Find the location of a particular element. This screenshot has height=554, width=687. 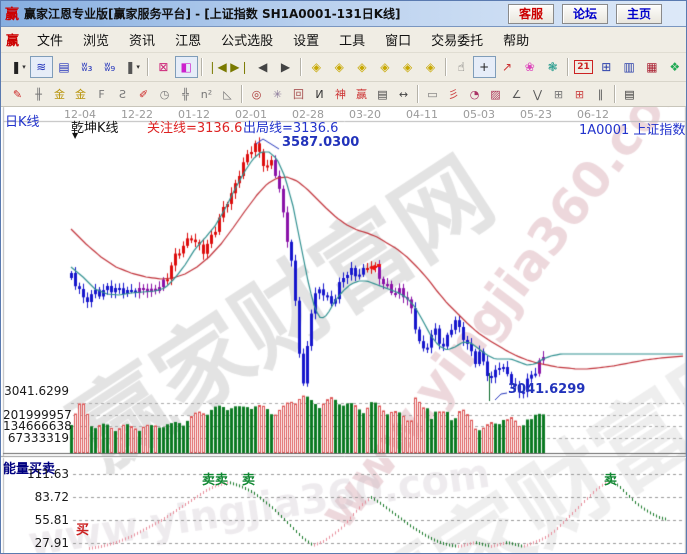

box-tool-icon: ▭ is located at coordinates (432, 94).